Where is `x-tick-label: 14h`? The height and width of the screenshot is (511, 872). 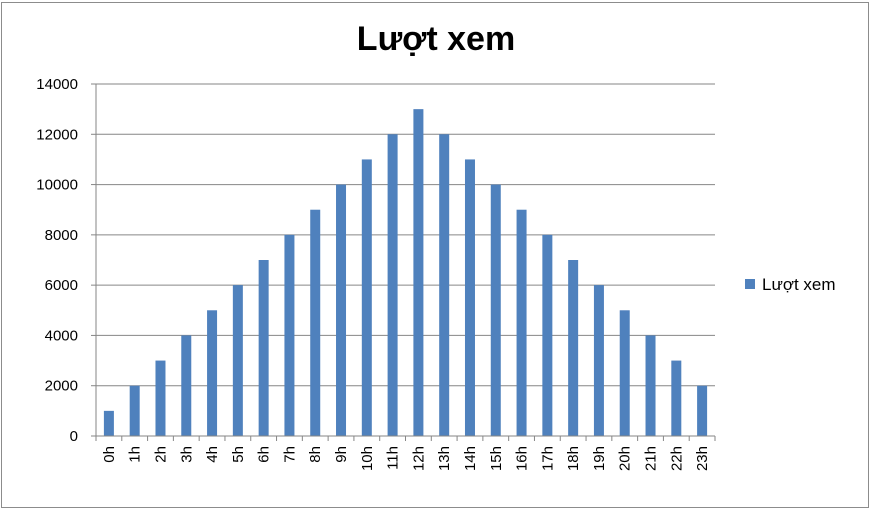
x-tick-label: 14h is located at coordinates (470, 458).